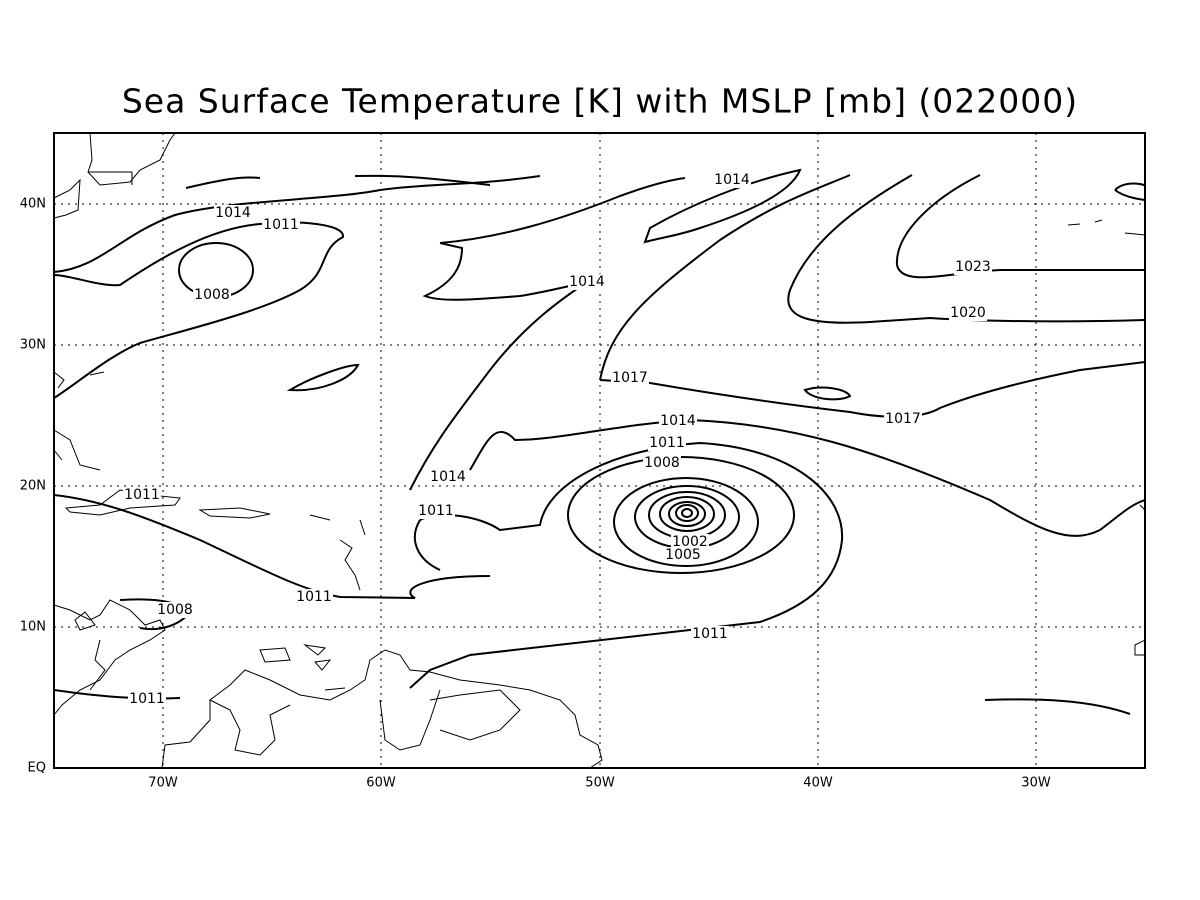 The width and height of the screenshot is (1200, 900). Describe the element at coordinates (33, 627) in the screenshot. I see `y-tick-label: 10N` at that location.